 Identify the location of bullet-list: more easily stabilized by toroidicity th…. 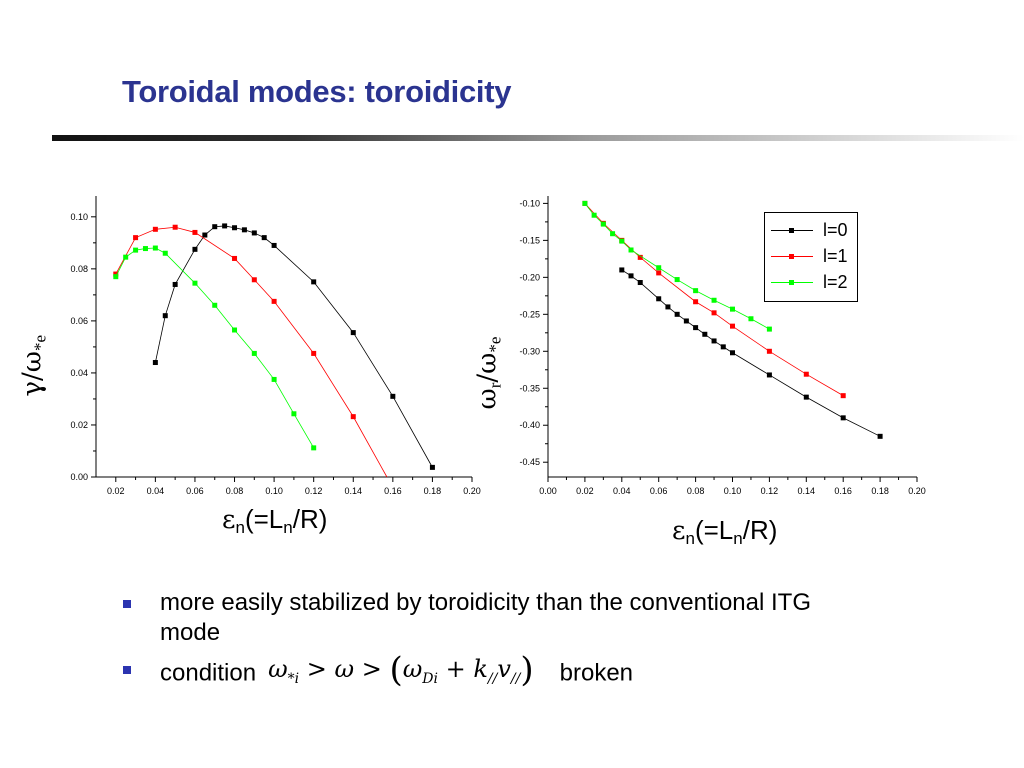
(470, 641).